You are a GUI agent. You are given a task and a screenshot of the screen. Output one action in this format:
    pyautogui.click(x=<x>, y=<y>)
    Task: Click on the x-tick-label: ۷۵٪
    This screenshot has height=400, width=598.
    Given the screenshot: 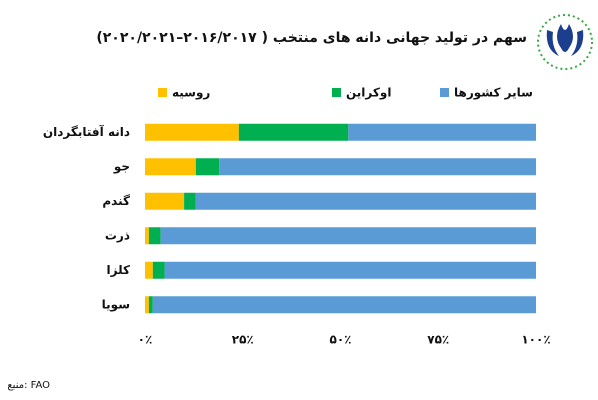 What is the action you would take?
    pyautogui.click(x=438, y=340)
    